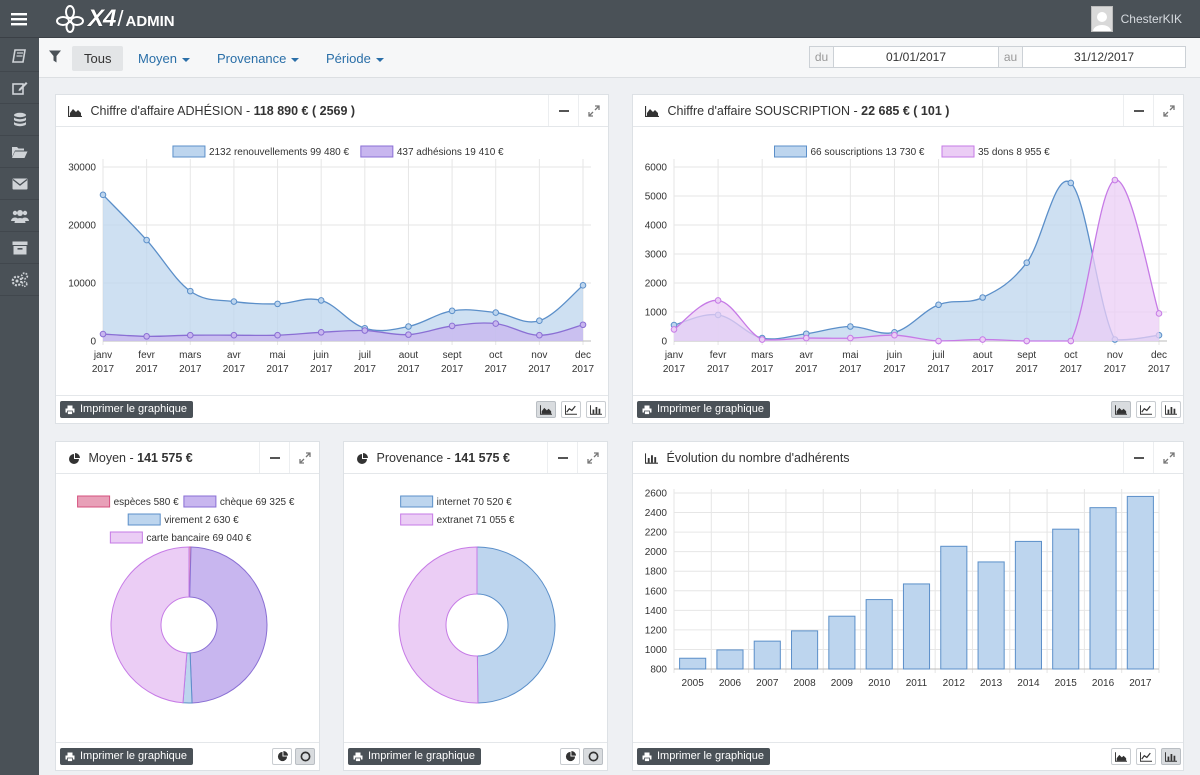 The width and height of the screenshot is (1200, 775). I want to click on sidebar-item-settings, so click(19, 280).